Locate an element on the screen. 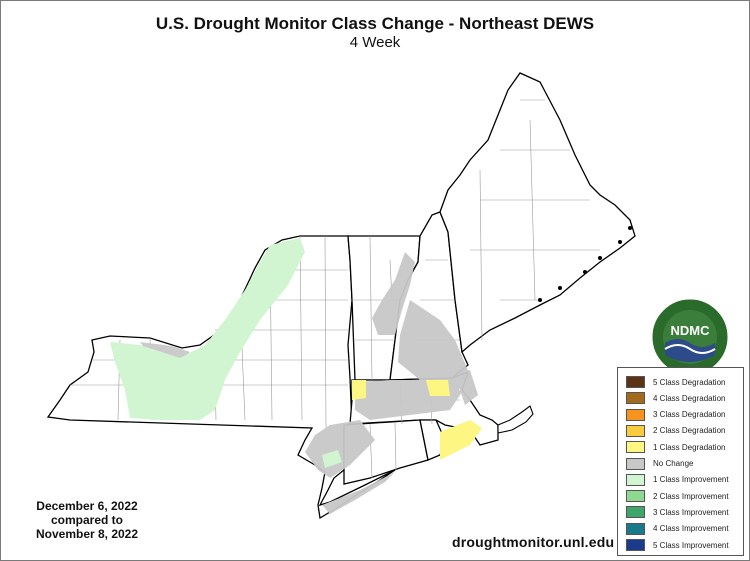 This screenshot has height=561, width=750. legend-label: 1 Class Degradation is located at coordinates (689, 447).